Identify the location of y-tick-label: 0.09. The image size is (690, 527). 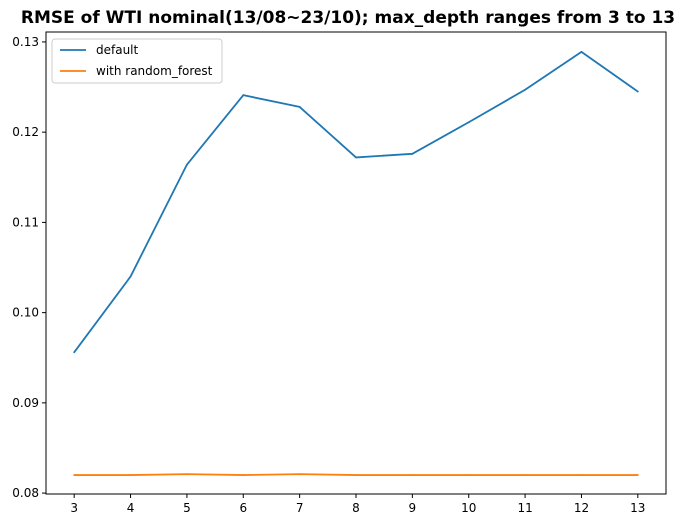
(25, 403).